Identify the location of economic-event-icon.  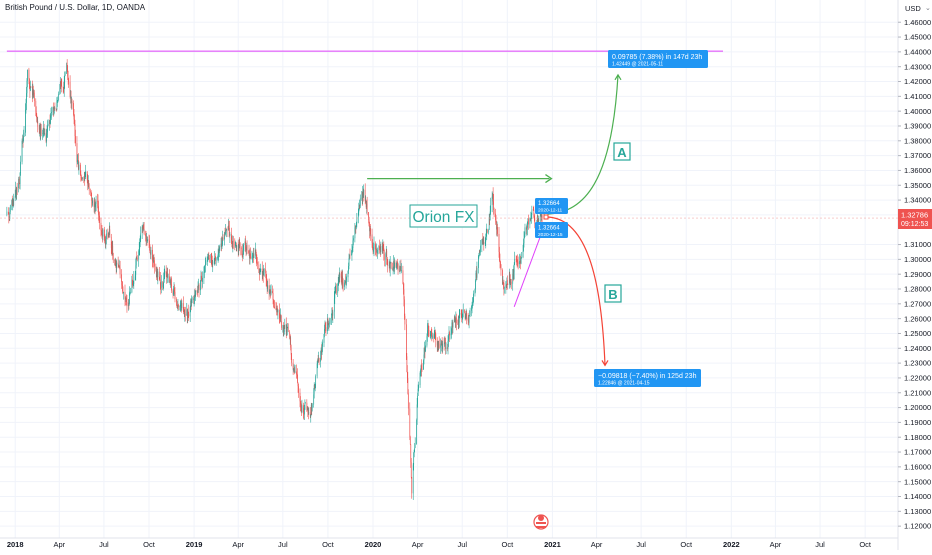
(541, 522).